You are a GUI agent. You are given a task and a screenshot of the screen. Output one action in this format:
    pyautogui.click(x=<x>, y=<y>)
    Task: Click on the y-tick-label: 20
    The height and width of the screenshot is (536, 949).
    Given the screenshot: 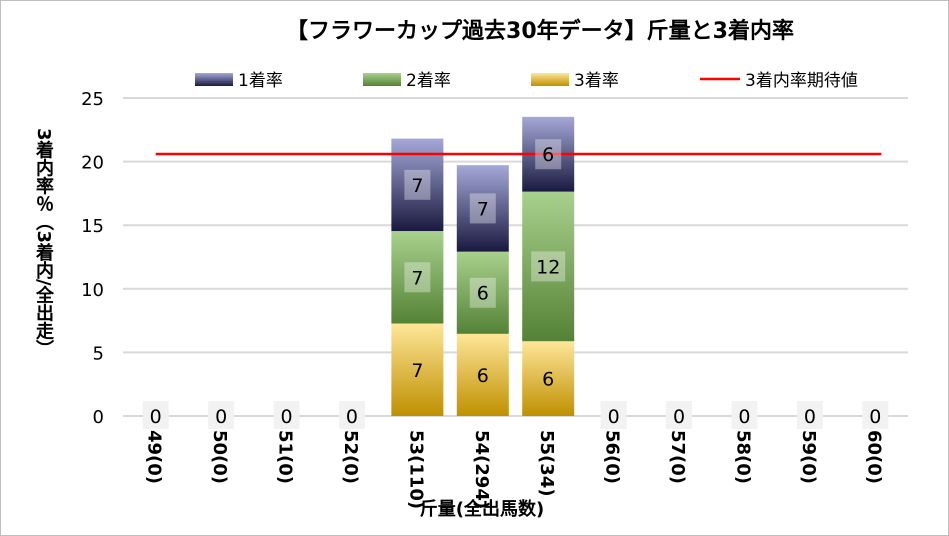 What is the action you would take?
    pyautogui.click(x=92, y=163)
    